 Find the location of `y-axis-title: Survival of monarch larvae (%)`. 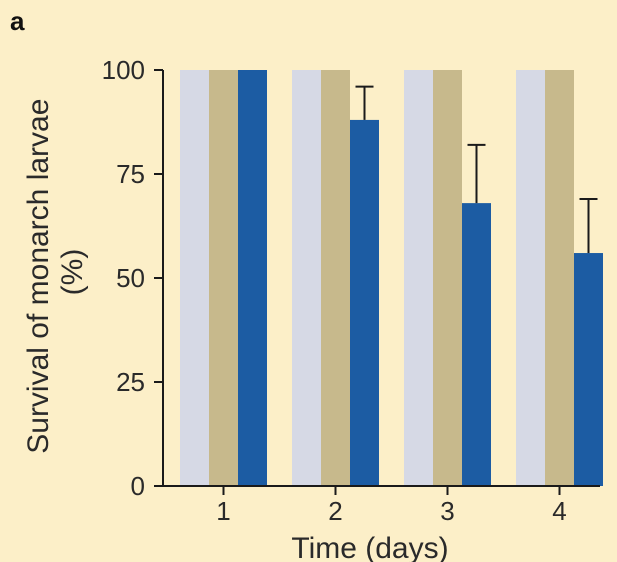

y-axis-title: Survival of monarch larvae (%) is located at coordinates (55, 272).